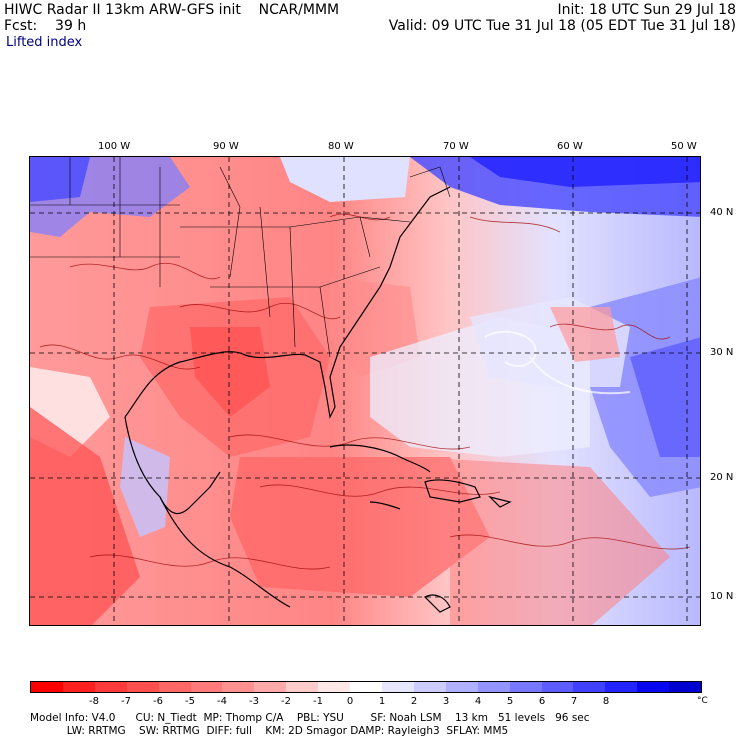 Image resolution: width=740 pixels, height=740 pixels. Describe the element at coordinates (456, 146) in the screenshot. I see `lon-label-70w: 70 W` at that location.